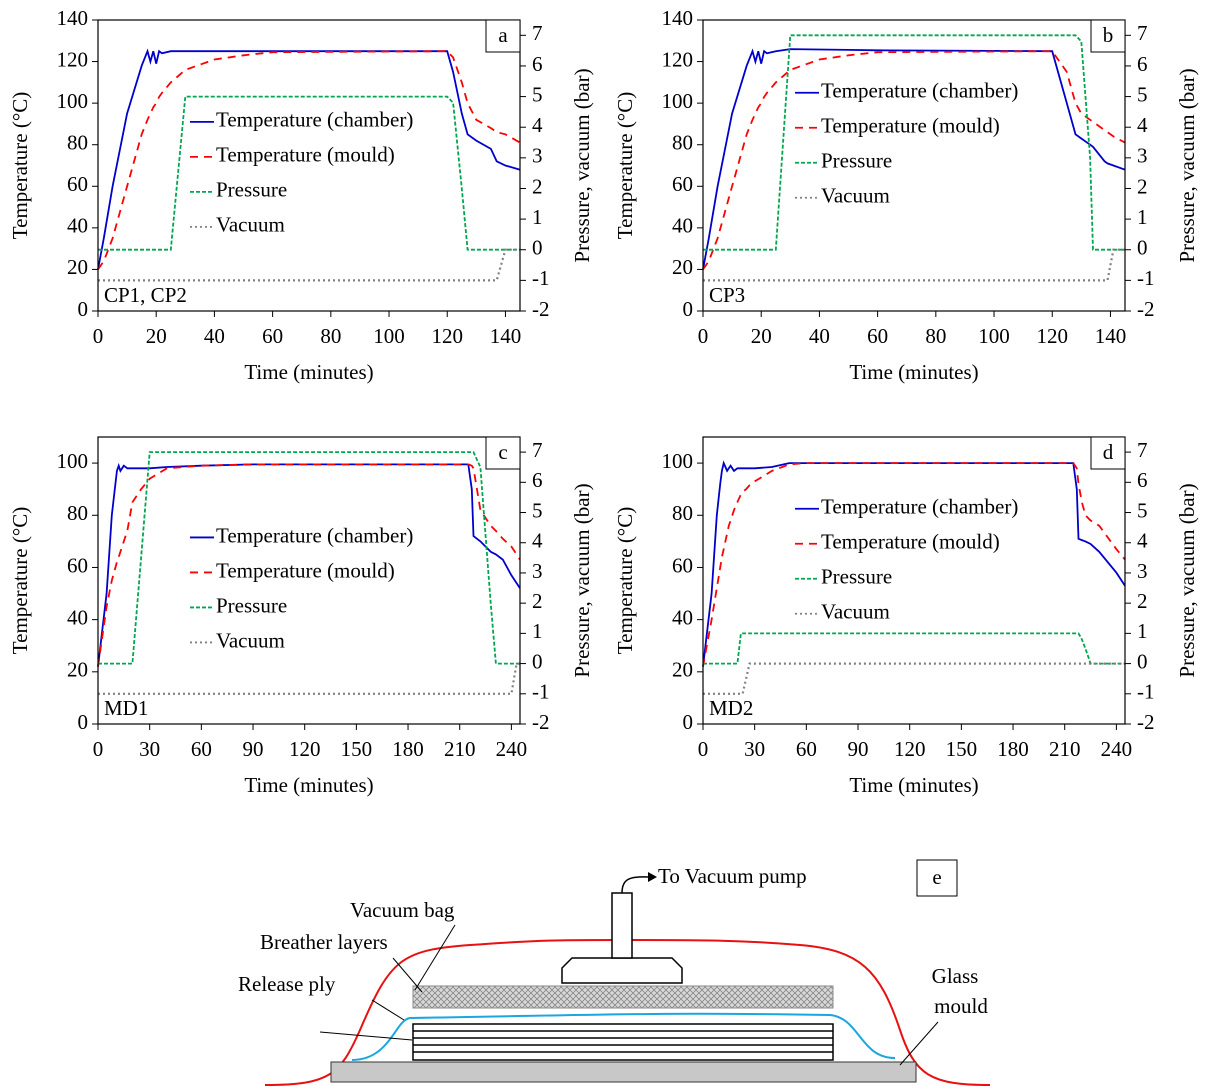 Image resolution: width=1207 pixels, height=1091 pixels. I want to click on y2-tick-label: 4, so click(537, 541).